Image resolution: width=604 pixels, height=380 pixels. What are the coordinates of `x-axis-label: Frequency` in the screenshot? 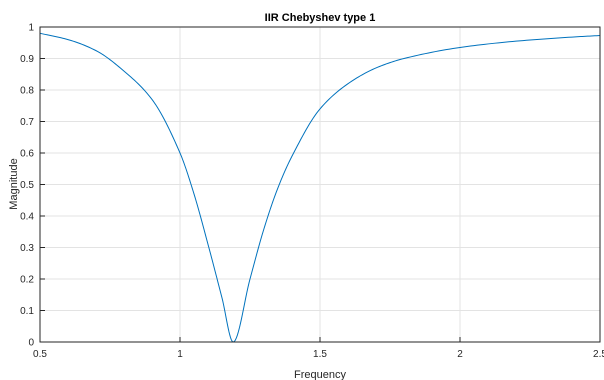 It's located at (320, 374).